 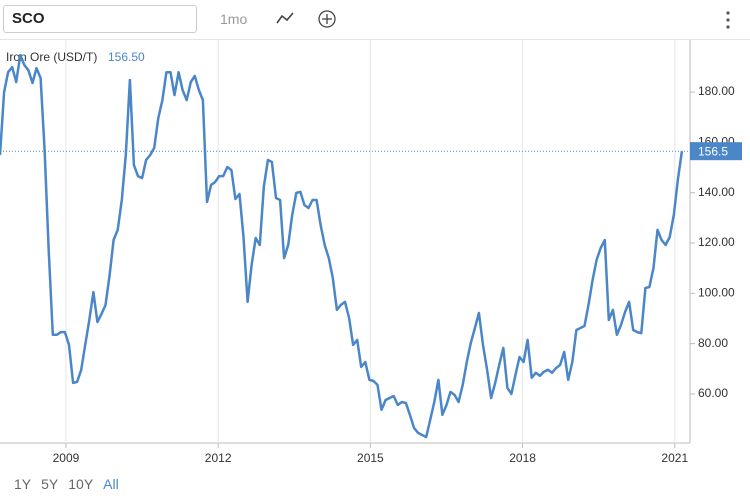 I want to click on toolbar: SCO 1mo, so click(x=375, y=20).